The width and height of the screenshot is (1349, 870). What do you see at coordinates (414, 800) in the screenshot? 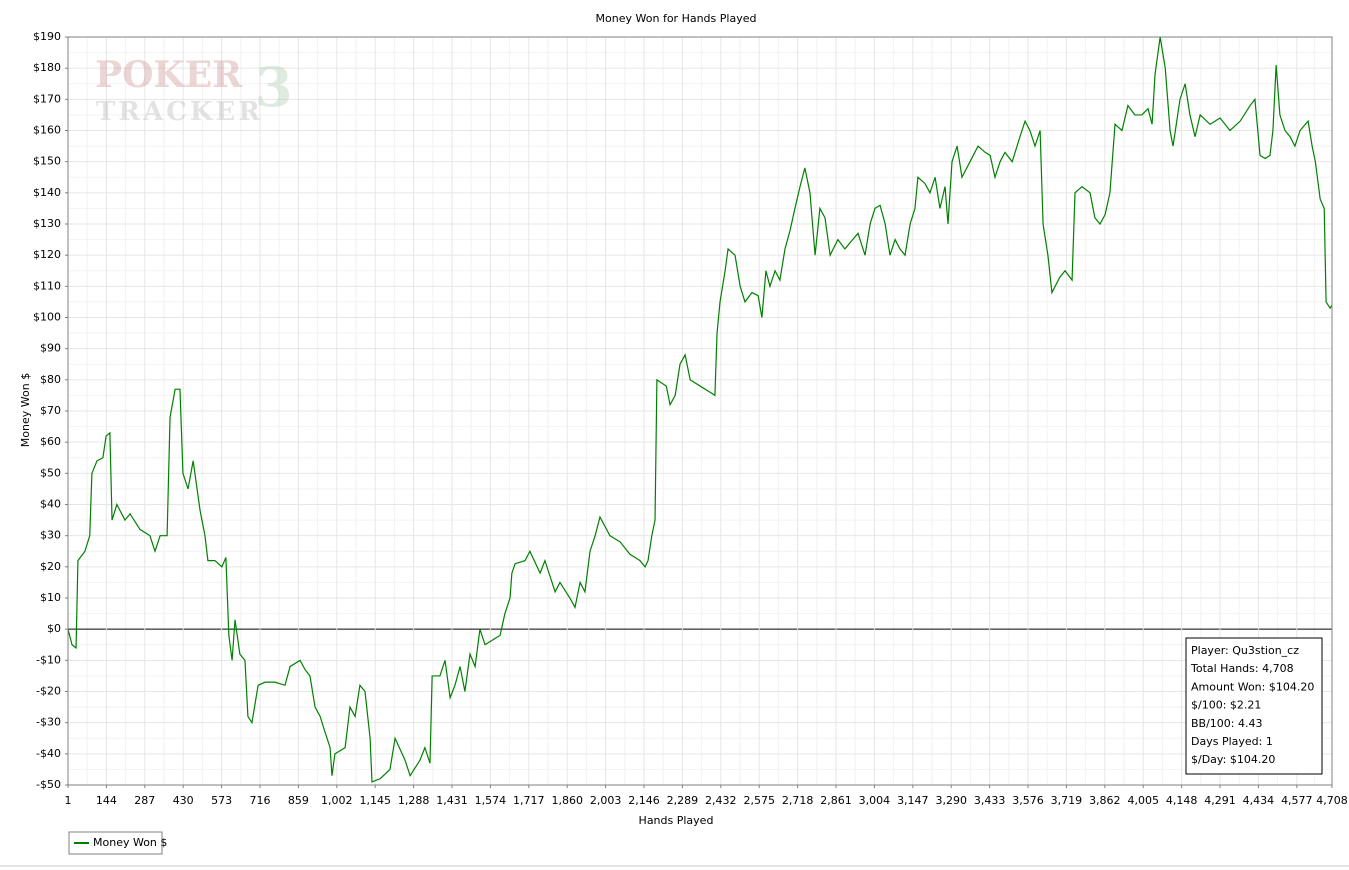
I see `x-tick-label: 1,288` at bounding box center [414, 800].